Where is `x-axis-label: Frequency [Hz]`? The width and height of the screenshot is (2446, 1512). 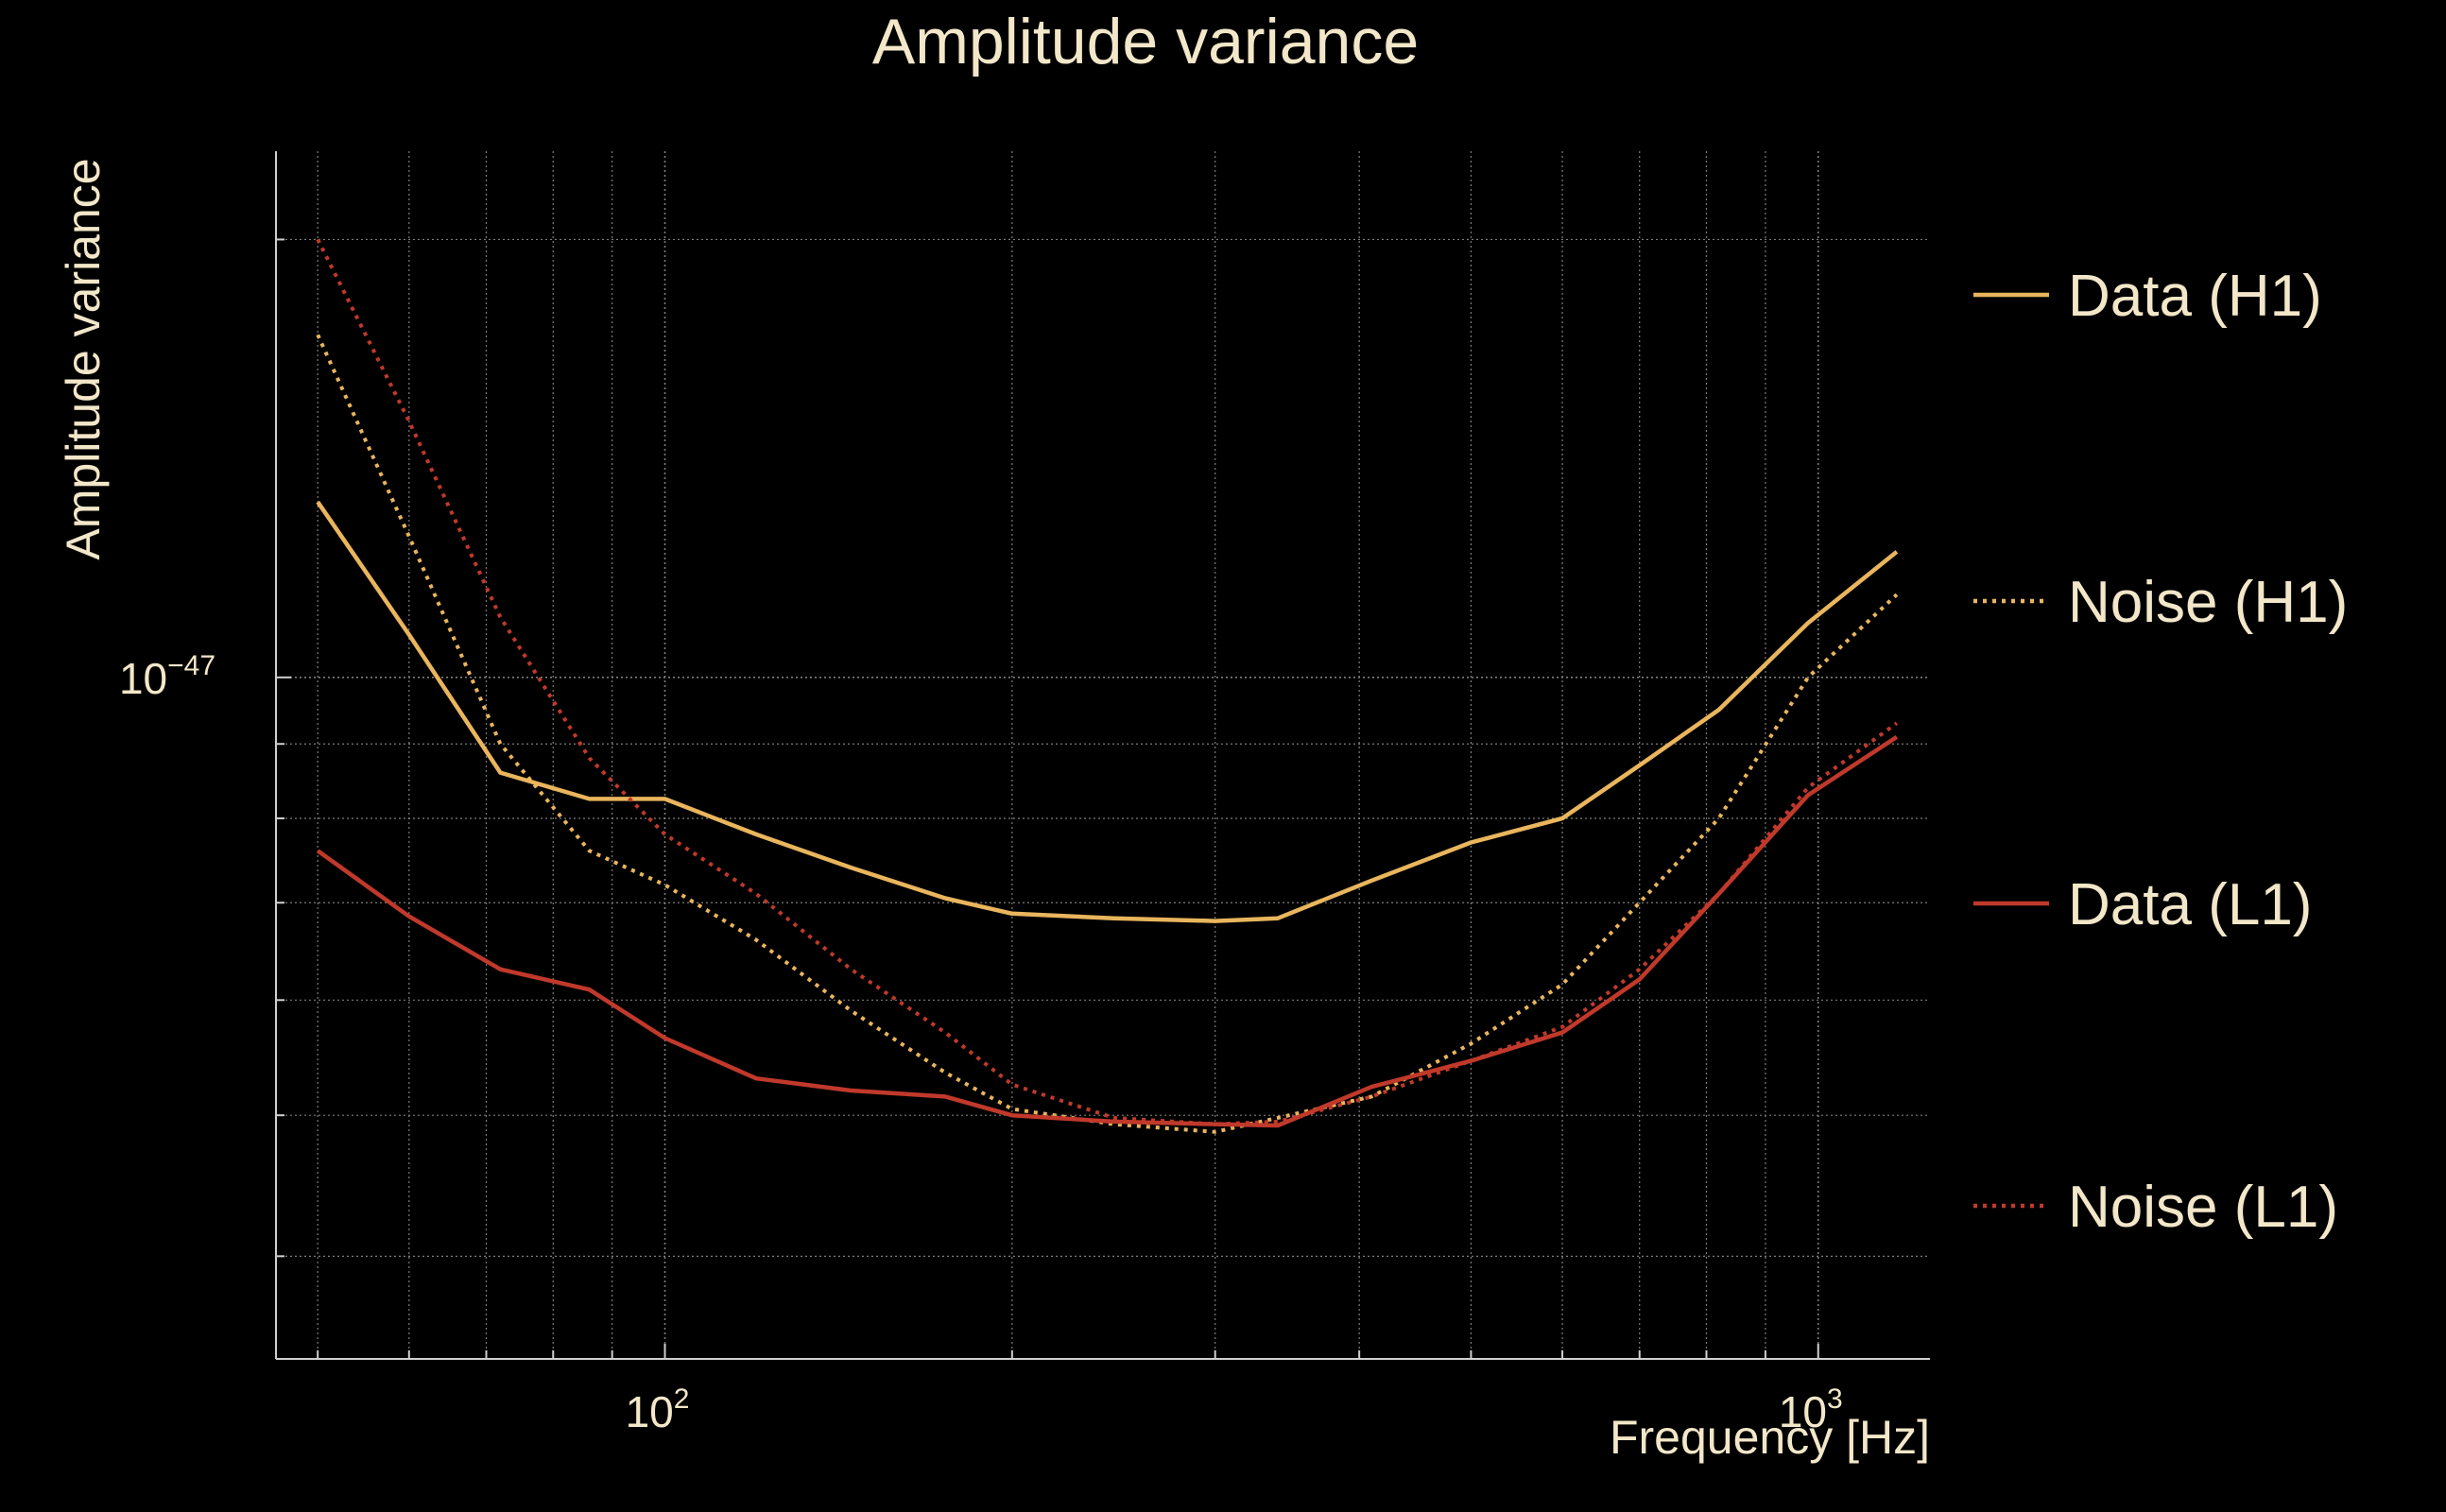 x-axis-label: Frequency [Hz] is located at coordinates (1770, 1437).